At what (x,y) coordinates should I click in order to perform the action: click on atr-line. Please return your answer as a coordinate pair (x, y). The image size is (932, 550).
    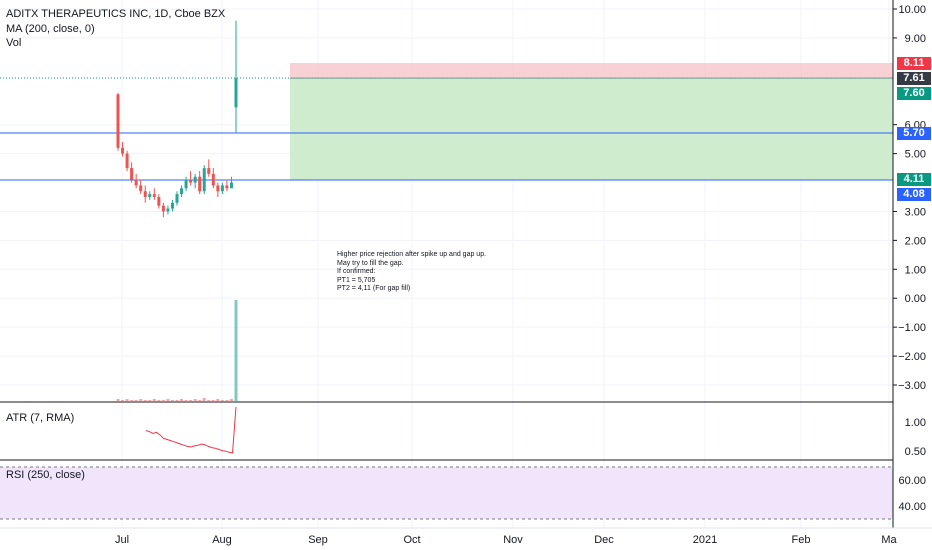
    Looking at the image, I should click on (191, 430).